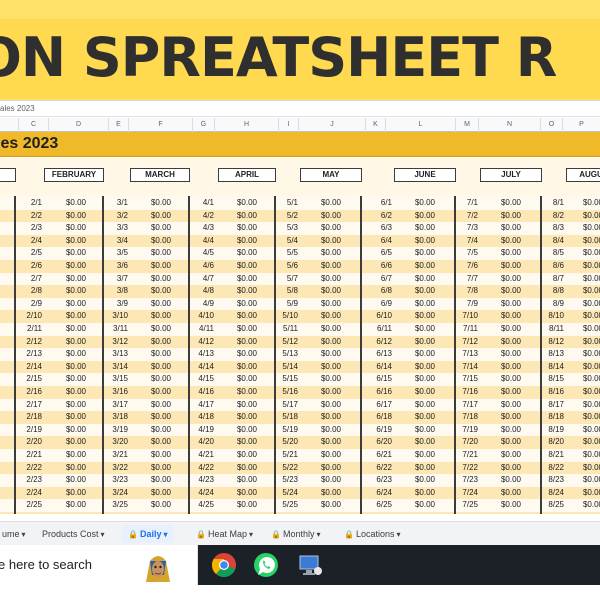 Image resolution: width=600 pixels, height=600 pixels. I want to click on month-header: AUGU, so click(583, 175).